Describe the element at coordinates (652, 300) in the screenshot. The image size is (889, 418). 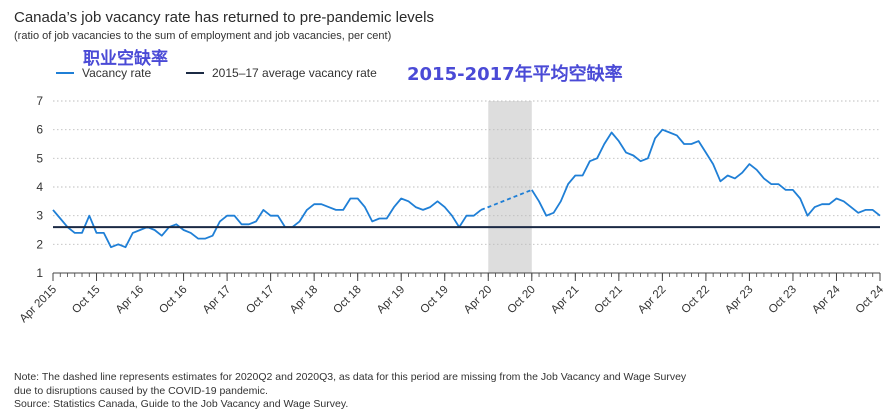
I see `x-tick-label: Apr 22` at that location.